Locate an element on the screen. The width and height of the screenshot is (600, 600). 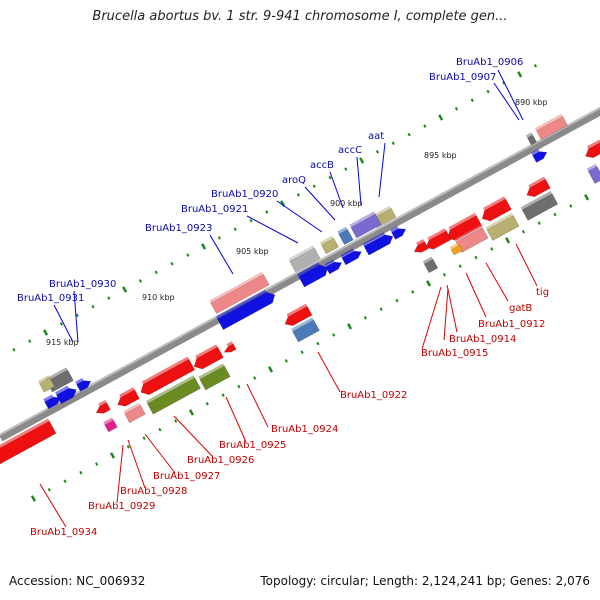
gene-label-bruab1-0920: BruAb1_0920 is located at coordinates (244, 194).